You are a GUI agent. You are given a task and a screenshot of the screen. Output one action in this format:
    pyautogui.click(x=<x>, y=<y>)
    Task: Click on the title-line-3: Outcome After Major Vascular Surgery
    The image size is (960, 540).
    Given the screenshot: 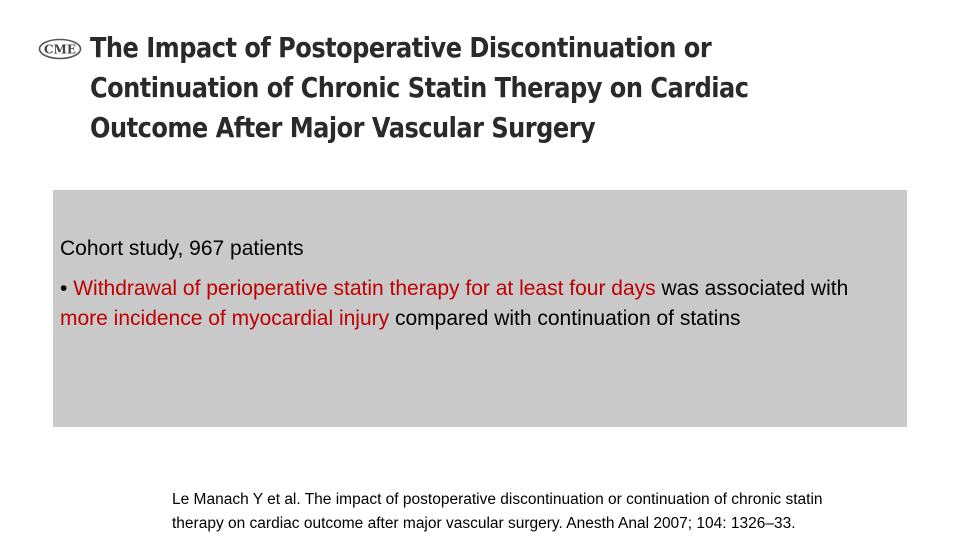 What is the action you would take?
    pyautogui.click(x=343, y=127)
    